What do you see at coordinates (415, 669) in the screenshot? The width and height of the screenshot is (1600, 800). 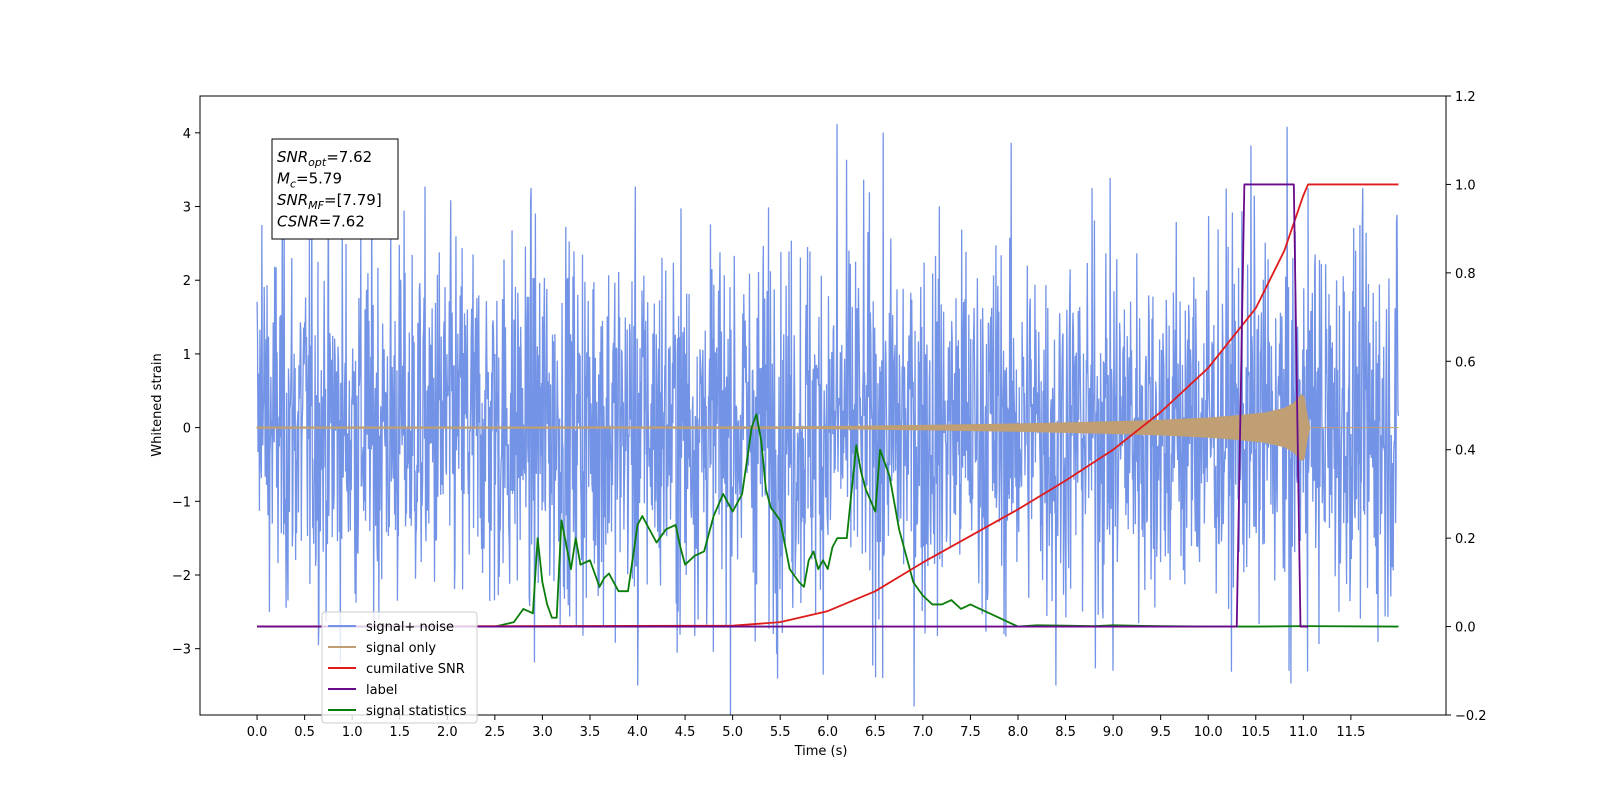 I see `legend-label: cumilative SNR` at bounding box center [415, 669].